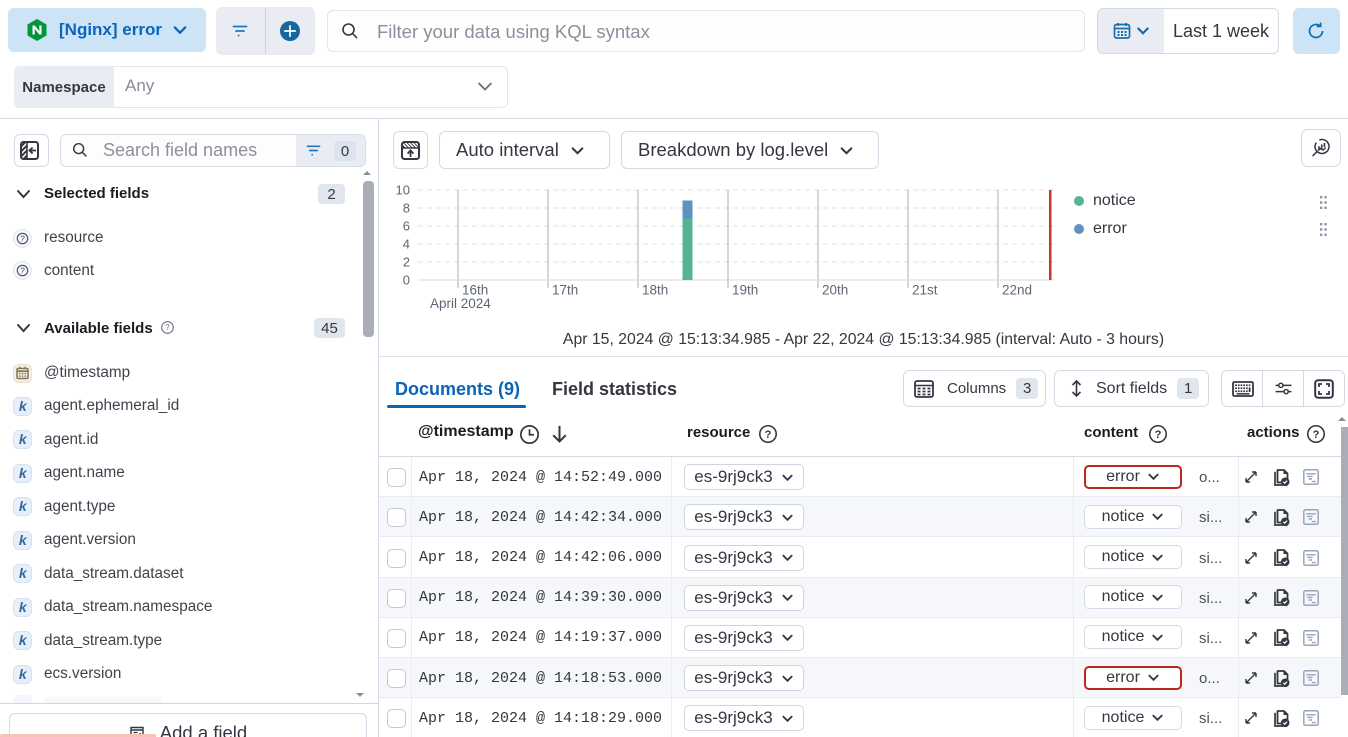  Describe the element at coordinates (745, 290) in the screenshot. I see `svg-text: 19th` at that location.